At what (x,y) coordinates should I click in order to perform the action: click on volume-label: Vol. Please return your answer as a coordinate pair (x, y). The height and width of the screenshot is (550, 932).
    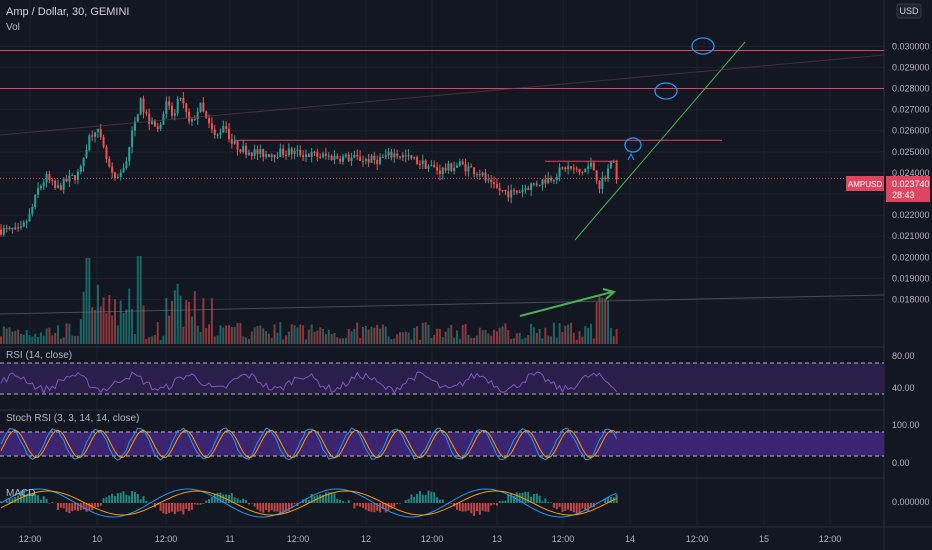
    Looking at the image, I should click on (13, 27).